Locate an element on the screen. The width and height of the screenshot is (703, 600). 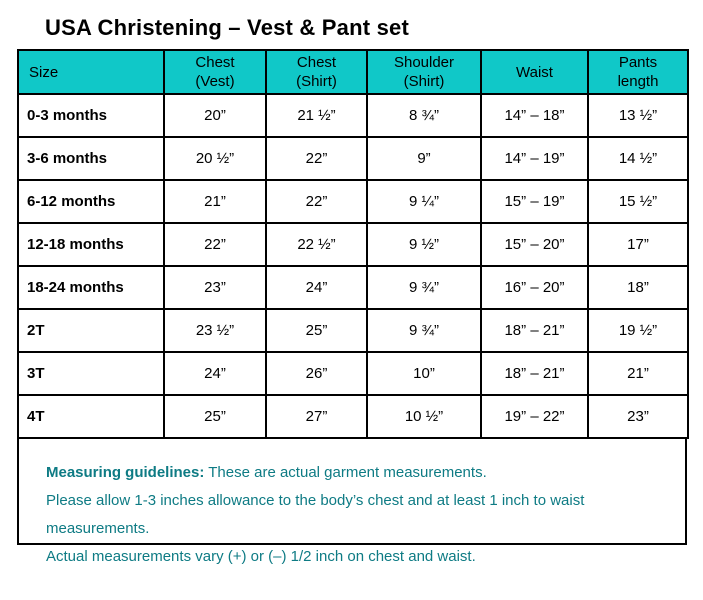
value-cell: 14” – 18” is located at coordinates (534, 115).